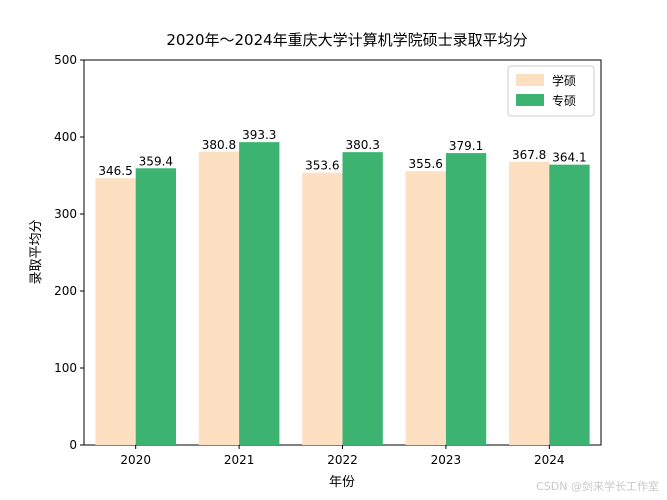 This screenshot has height=500, width=667. What do you see at coordinates (65, 137) in the screenshot?
I see `y-tick-label: 400` at bounding box center [65, 137].